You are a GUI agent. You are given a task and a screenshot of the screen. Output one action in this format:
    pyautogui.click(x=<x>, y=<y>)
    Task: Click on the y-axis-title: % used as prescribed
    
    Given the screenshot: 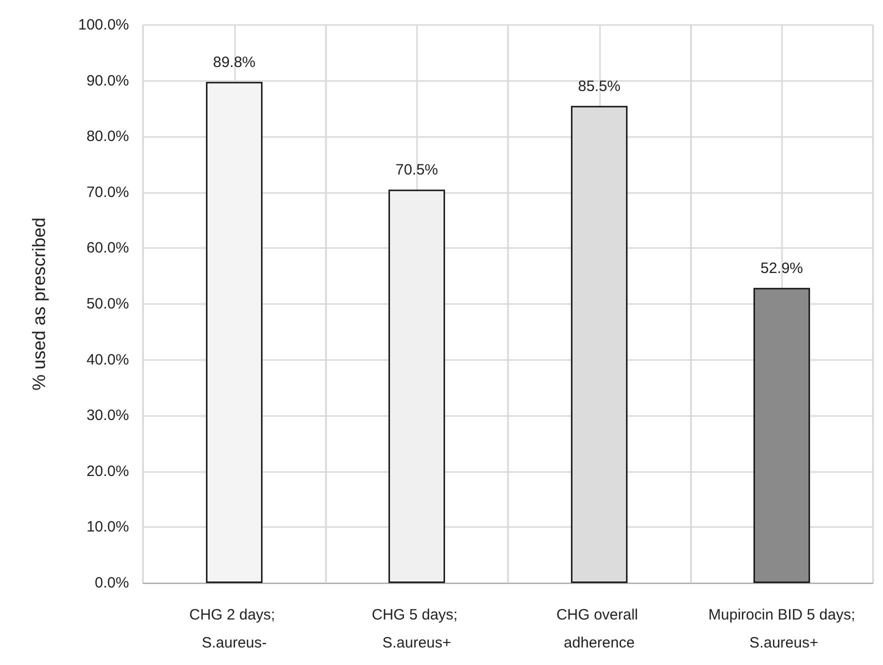 What is the action you would take?
    pyautogui.click(x=39, y=304)
    